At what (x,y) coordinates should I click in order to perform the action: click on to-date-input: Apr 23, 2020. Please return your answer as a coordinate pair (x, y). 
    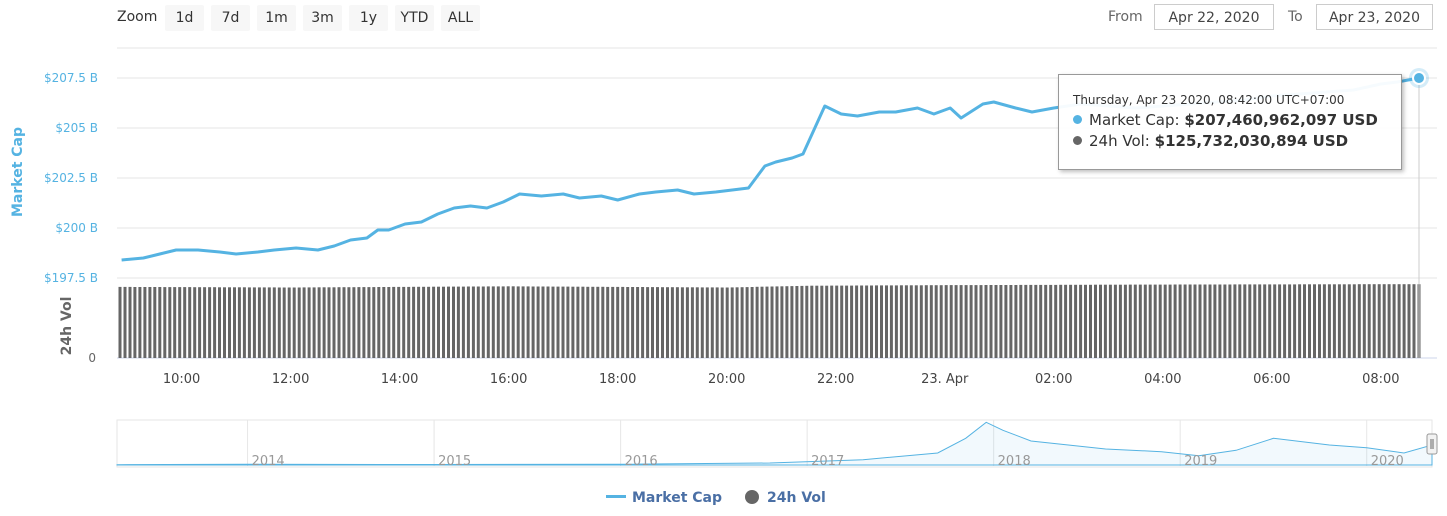
    Looking at the image, I should click on (1374, 17).